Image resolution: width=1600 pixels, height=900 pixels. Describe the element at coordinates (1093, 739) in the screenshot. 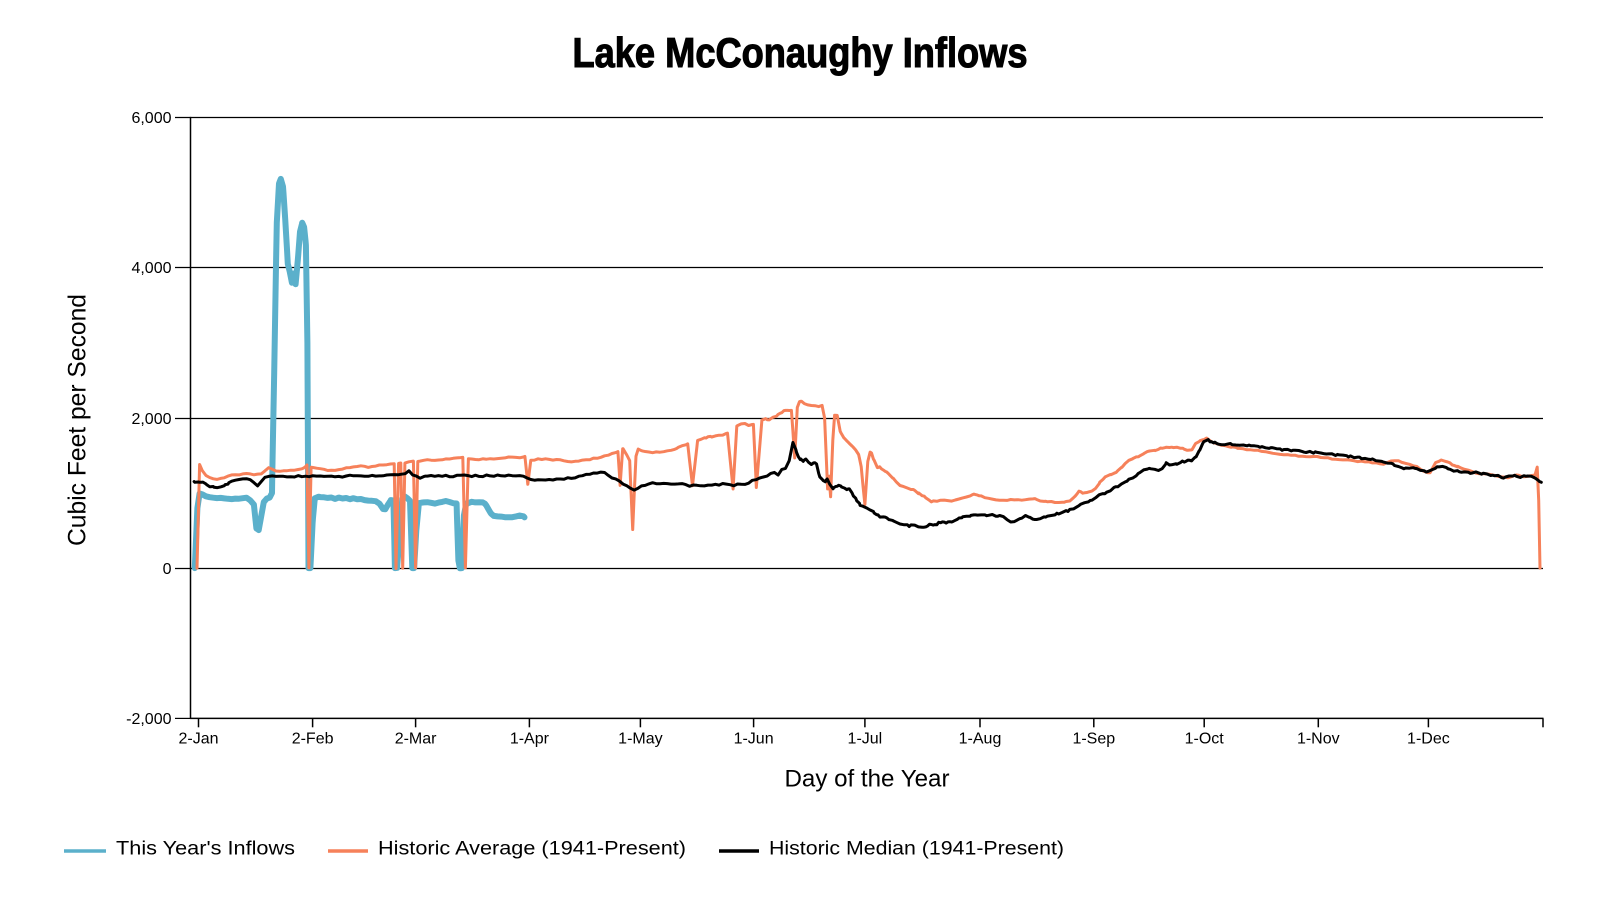

I see `svg-text: 1-Sep` at that location.